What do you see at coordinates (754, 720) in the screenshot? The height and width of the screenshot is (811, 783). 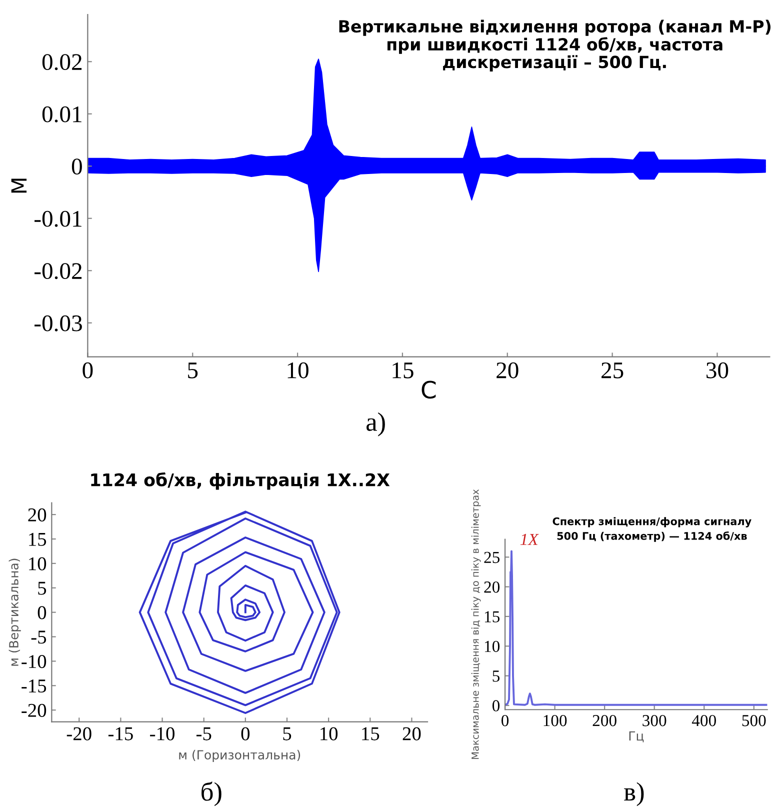 I see `x-tick-label: 500` at bounding box center [754, 720].